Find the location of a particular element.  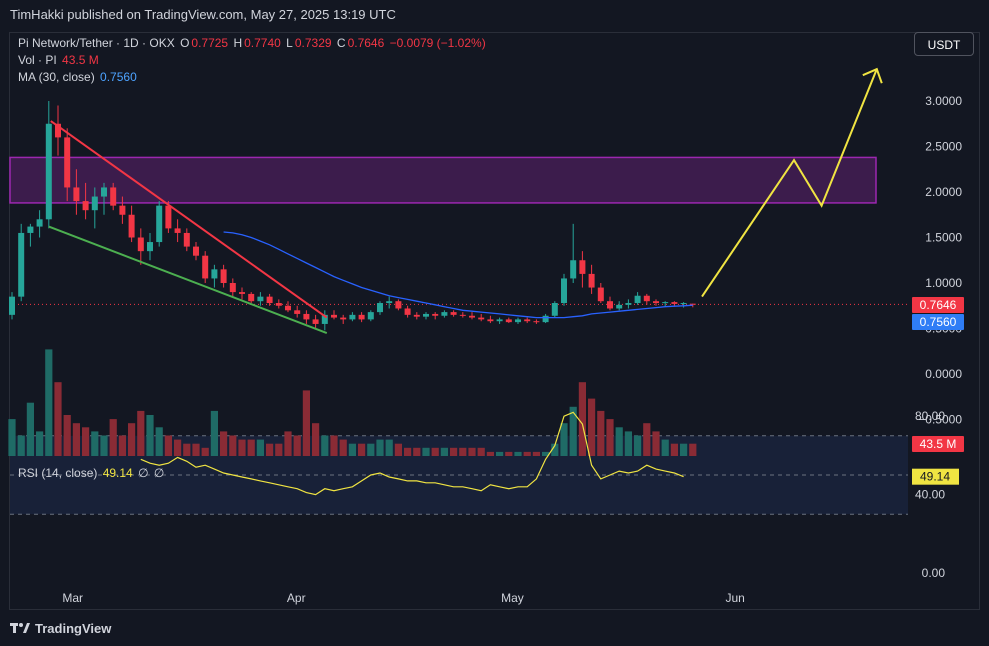

time-axis-tick: Jun is located at coordinates (734, 598).